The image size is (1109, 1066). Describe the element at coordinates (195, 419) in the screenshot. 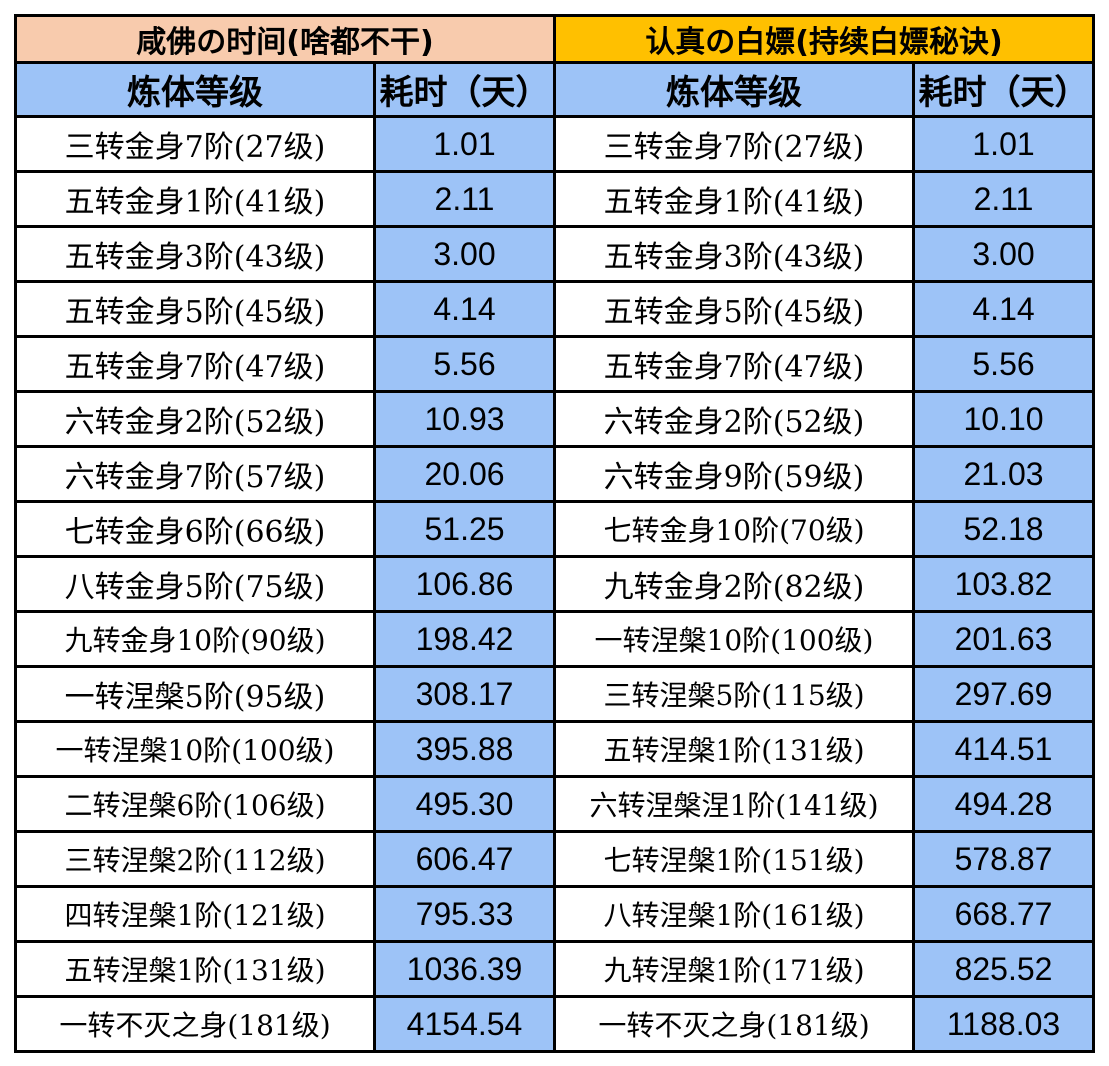

I see `left-level-cell: 六转金身2阶(52级)` at that location.